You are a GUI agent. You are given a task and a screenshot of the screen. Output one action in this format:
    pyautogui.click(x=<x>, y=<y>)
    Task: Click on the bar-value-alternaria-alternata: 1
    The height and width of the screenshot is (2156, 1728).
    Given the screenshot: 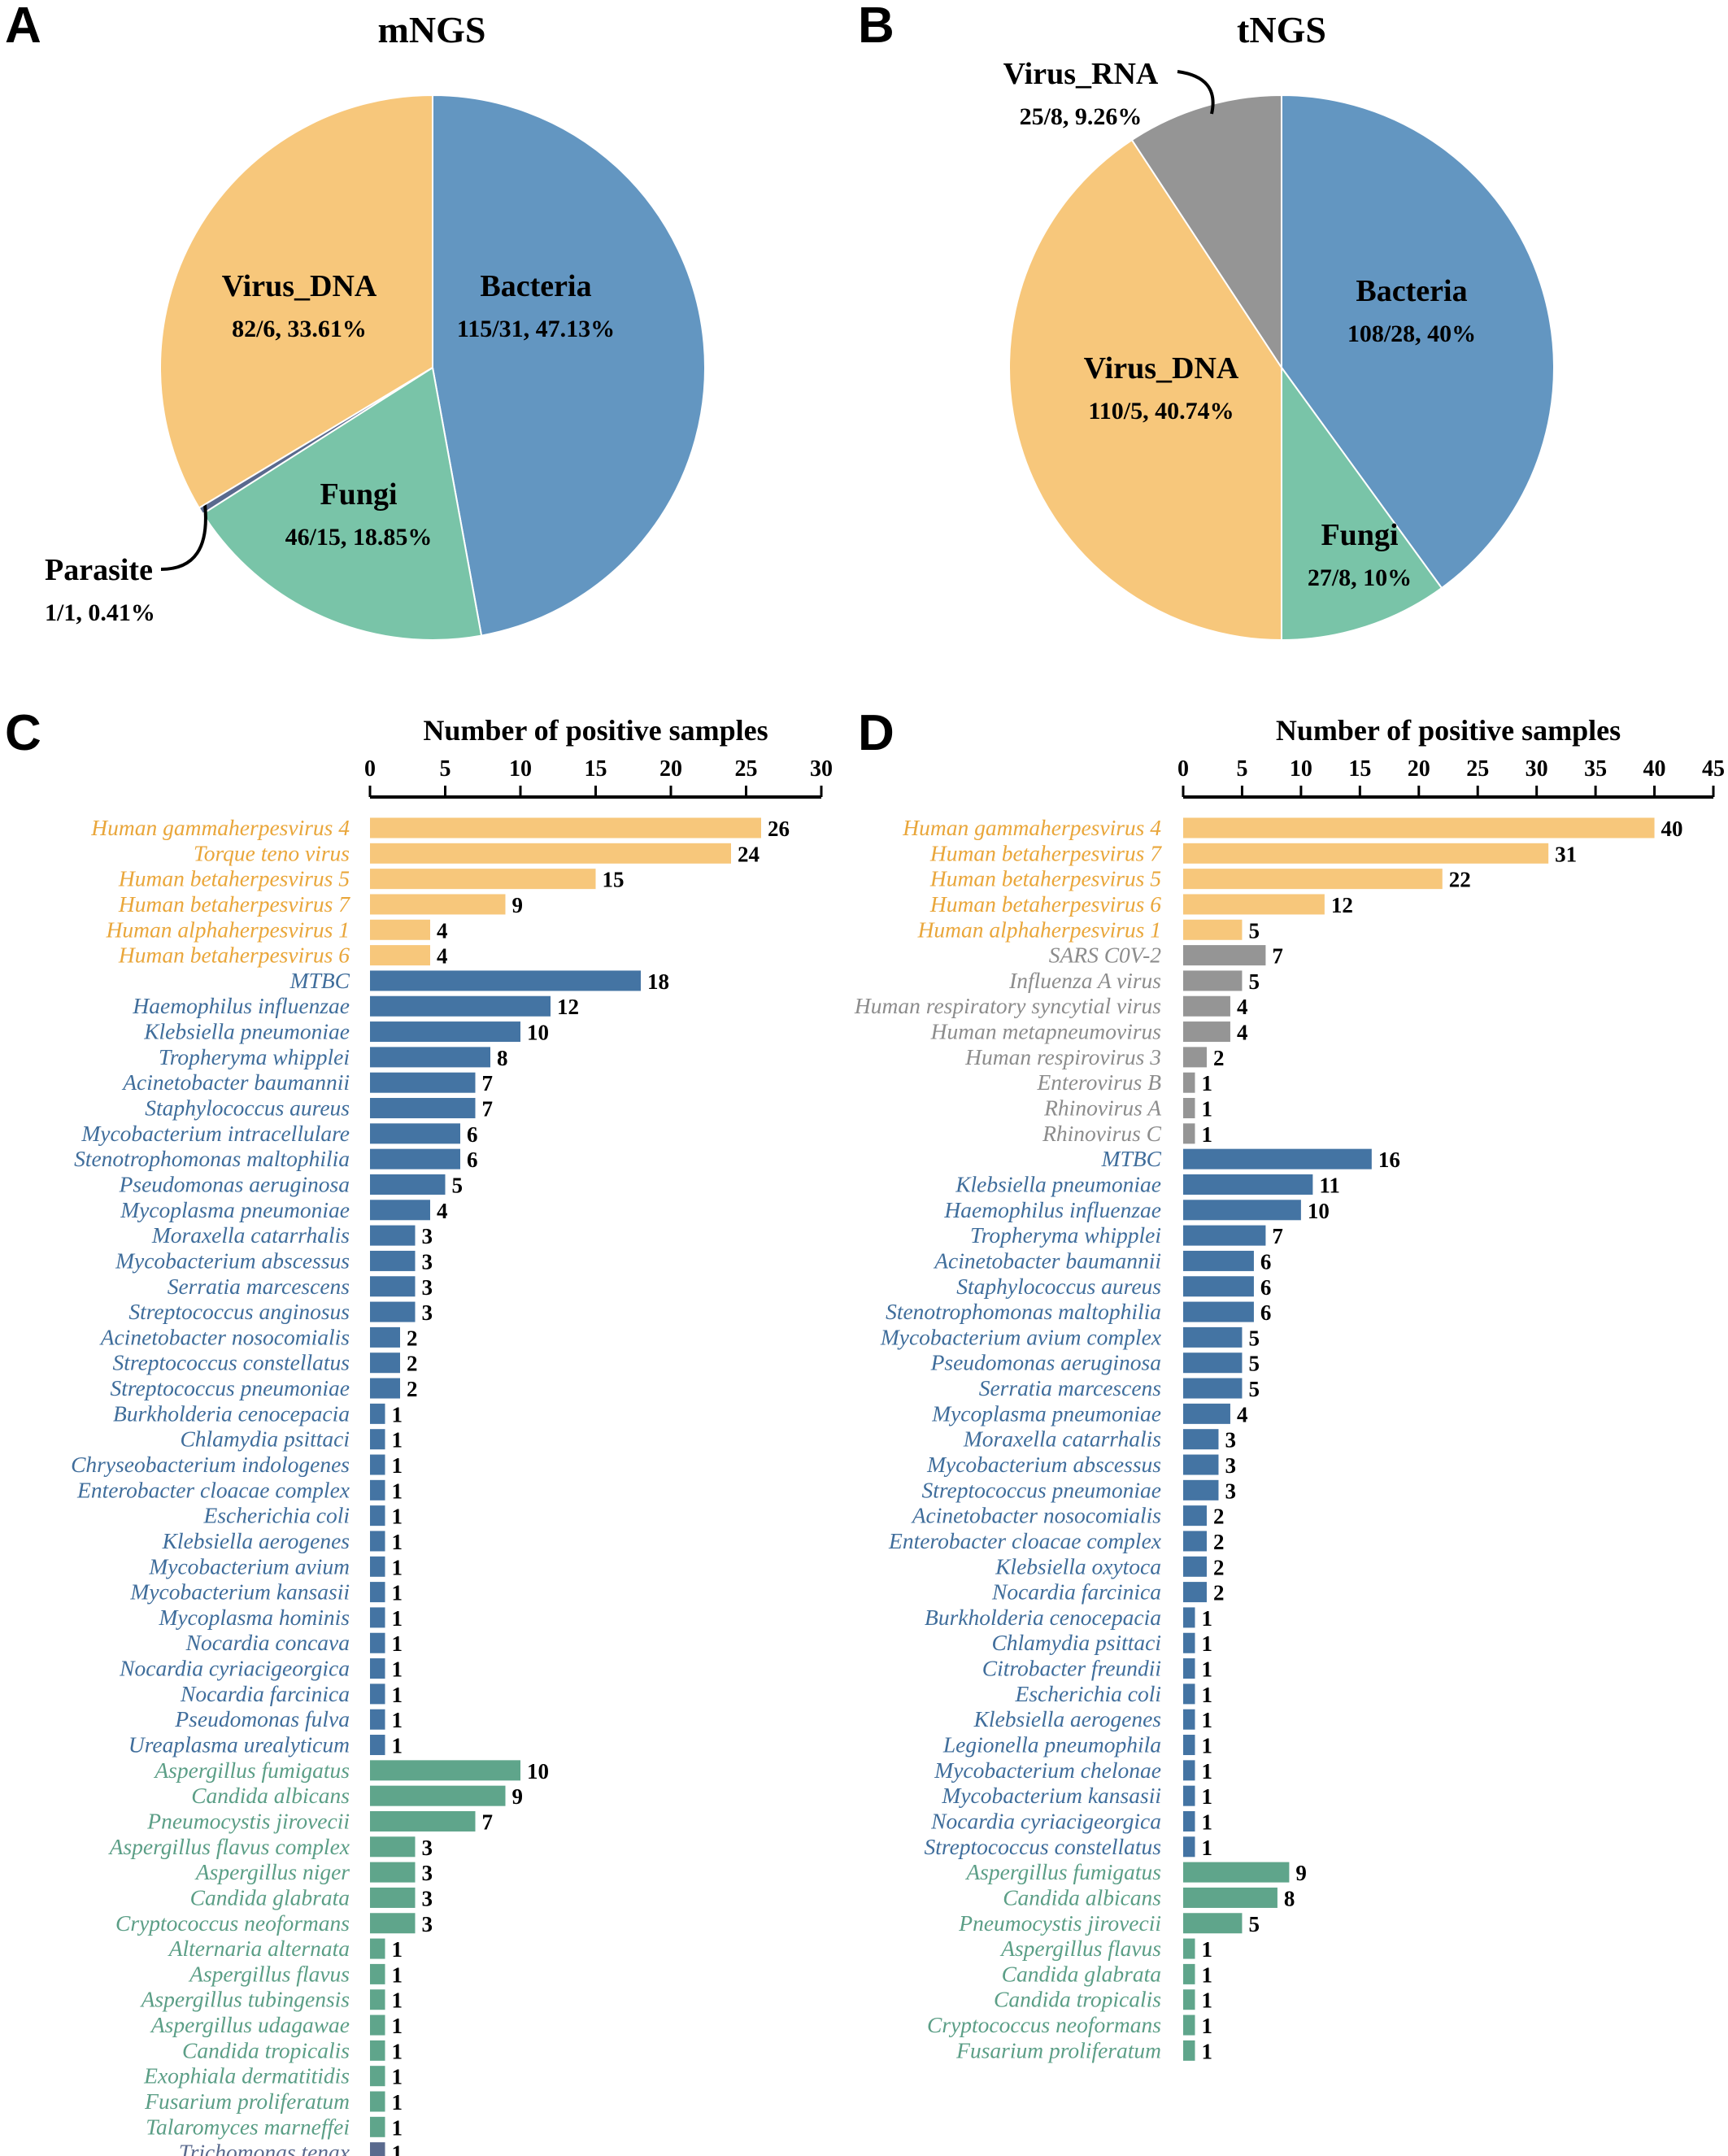 What is the action you would take?
    pyautogui.click(x=398, y=1949)
    